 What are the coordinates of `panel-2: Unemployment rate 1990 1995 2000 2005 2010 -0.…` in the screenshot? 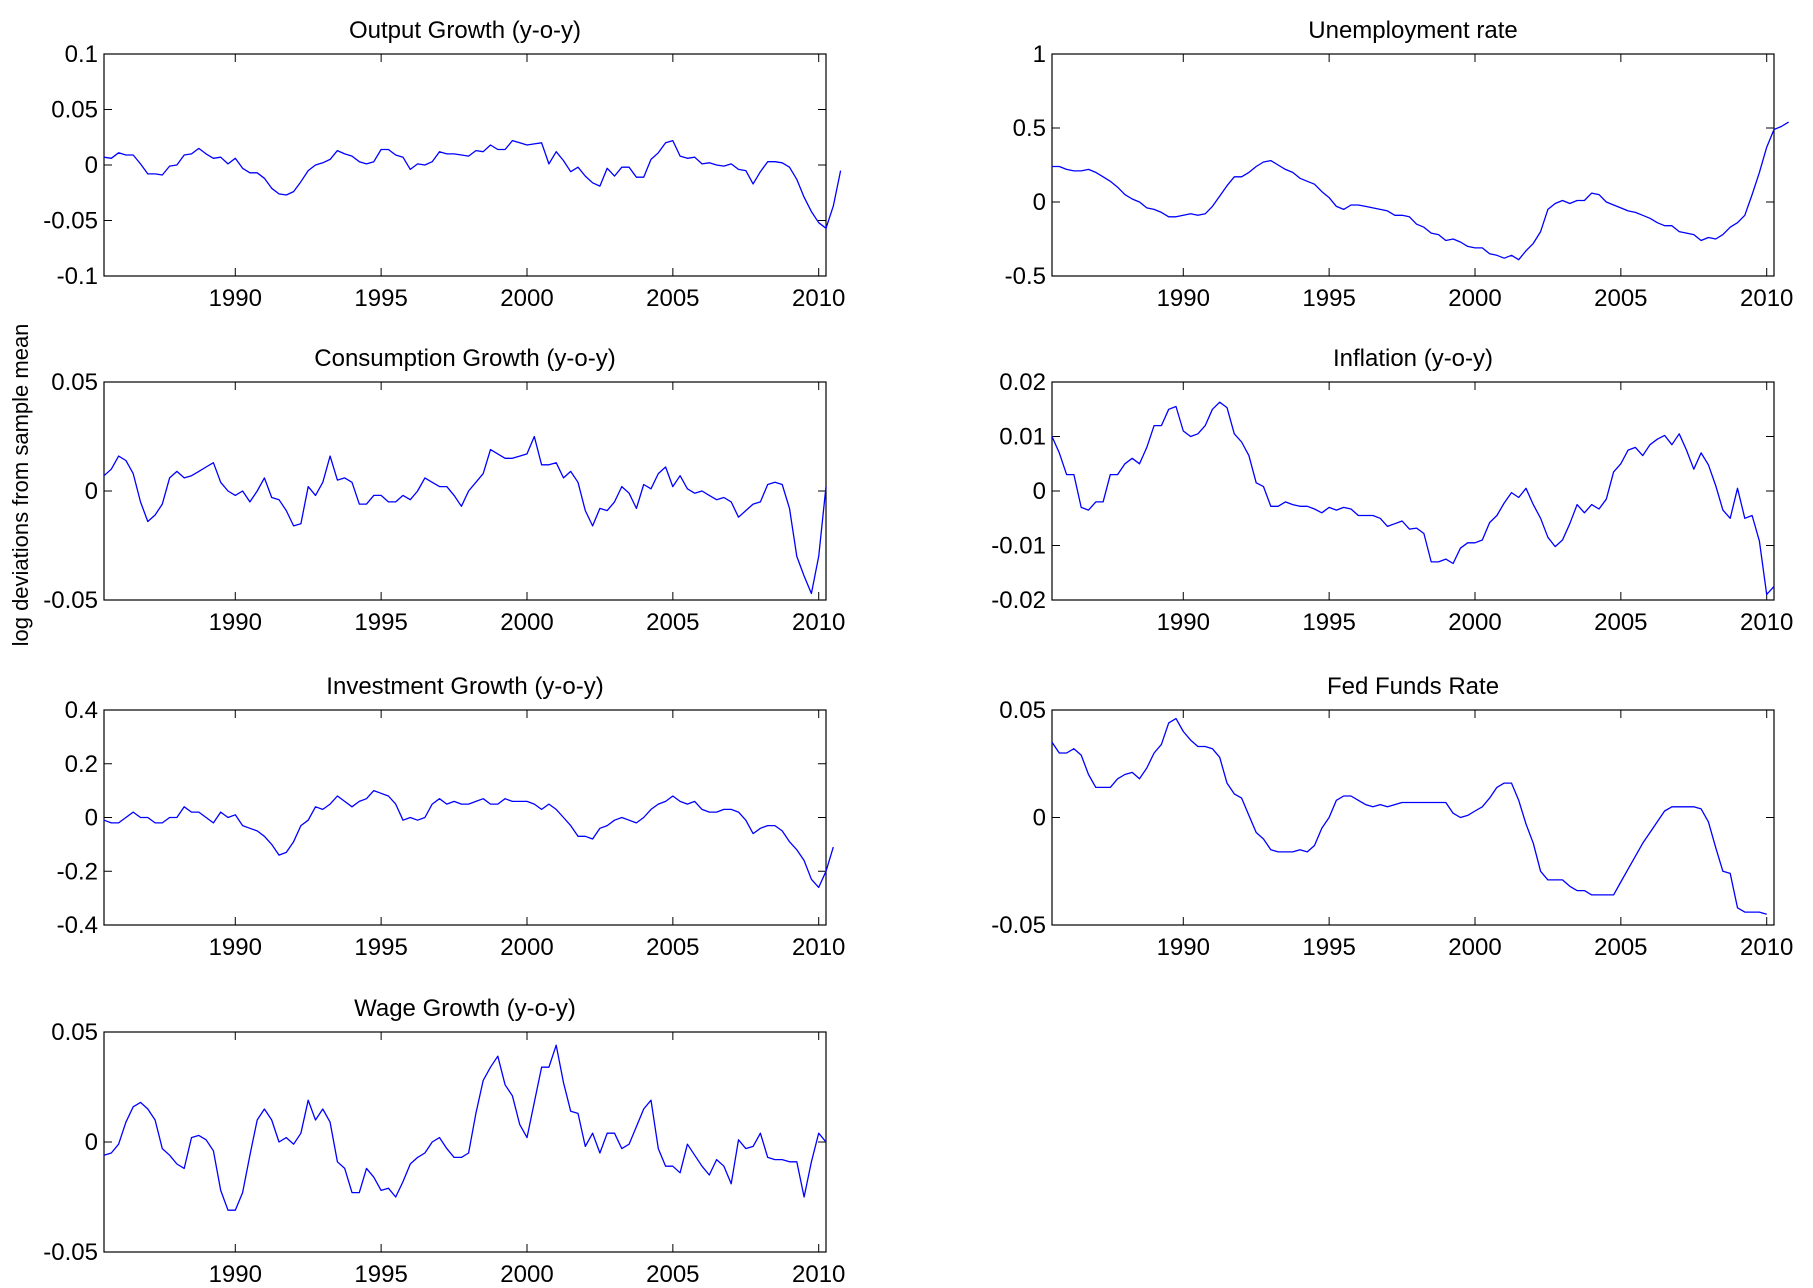 It's located at (1399, 164).